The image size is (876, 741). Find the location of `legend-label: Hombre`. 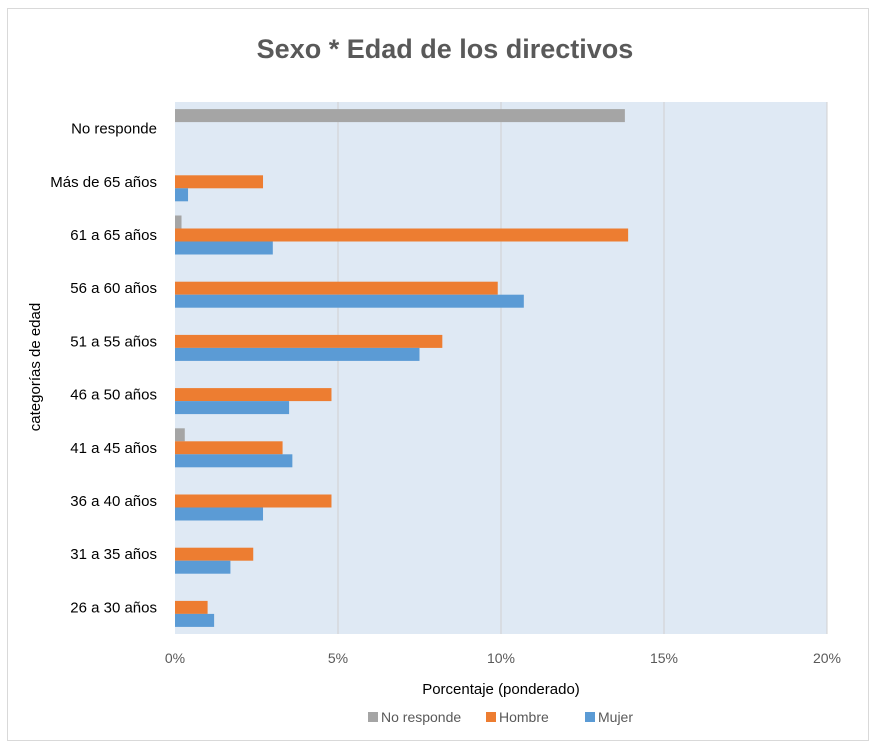

legend-label: Hombre is located at coordinates (524, 717).